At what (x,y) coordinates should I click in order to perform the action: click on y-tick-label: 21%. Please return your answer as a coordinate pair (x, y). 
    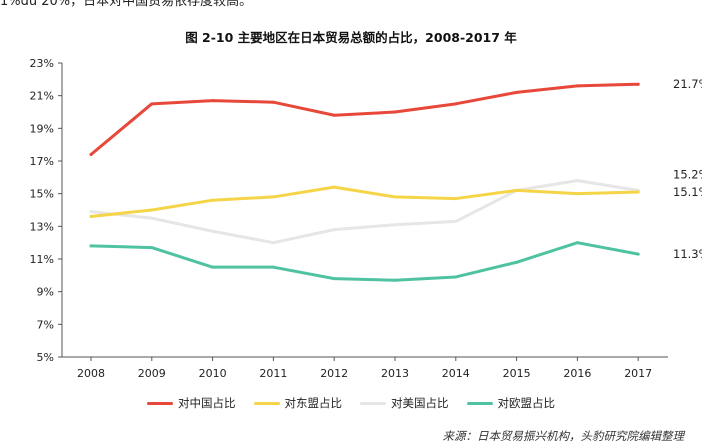
    Looking at the image, I should click on (42, 96).